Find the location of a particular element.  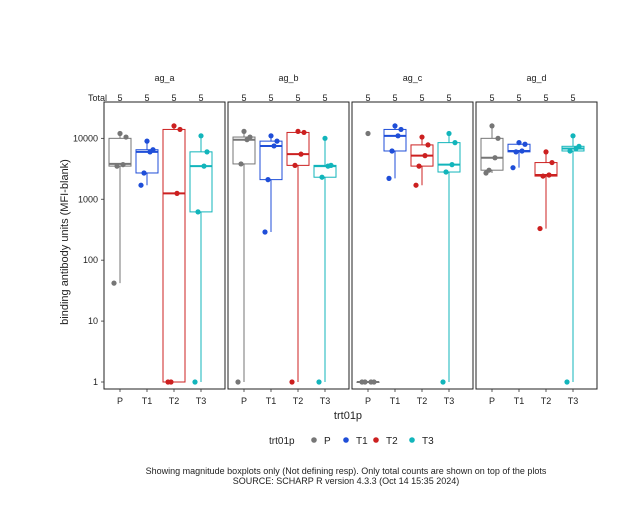

legend-label-T3: T3 is located at coordinates (428, 441).